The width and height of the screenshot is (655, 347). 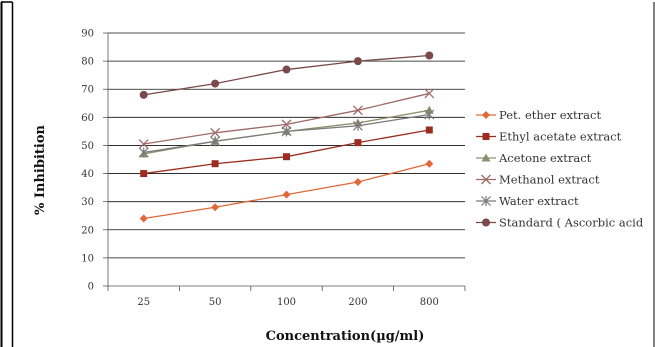 What do you see at coordinates (549, 180) in the screenshot?
I see `legend-label: Methanol extract` at bounding box center [549, 180].